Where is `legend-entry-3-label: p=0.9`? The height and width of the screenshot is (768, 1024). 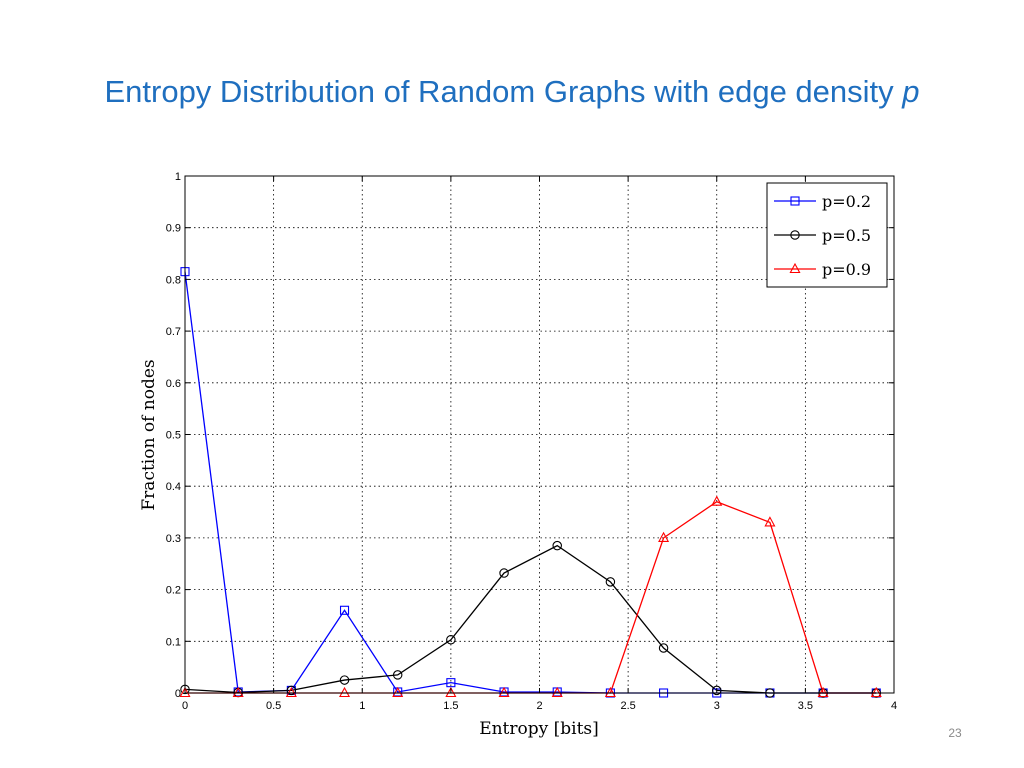 legend-entry-3-label: p=0.9 is located at coordinates (846, 269).